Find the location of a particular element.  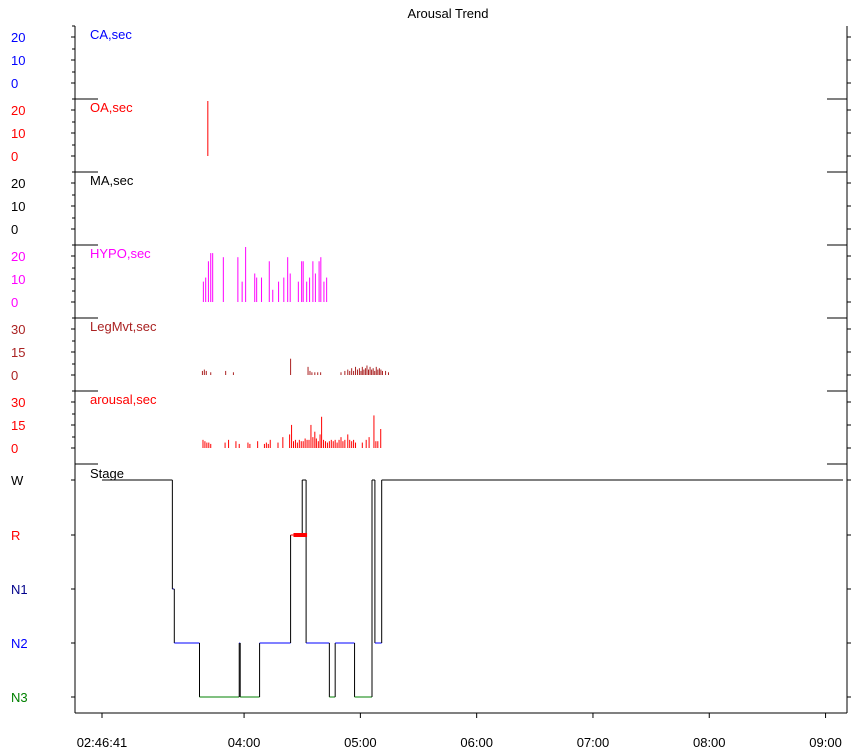

x-tick-label: 04:00 is located at coordinates (244, 742).